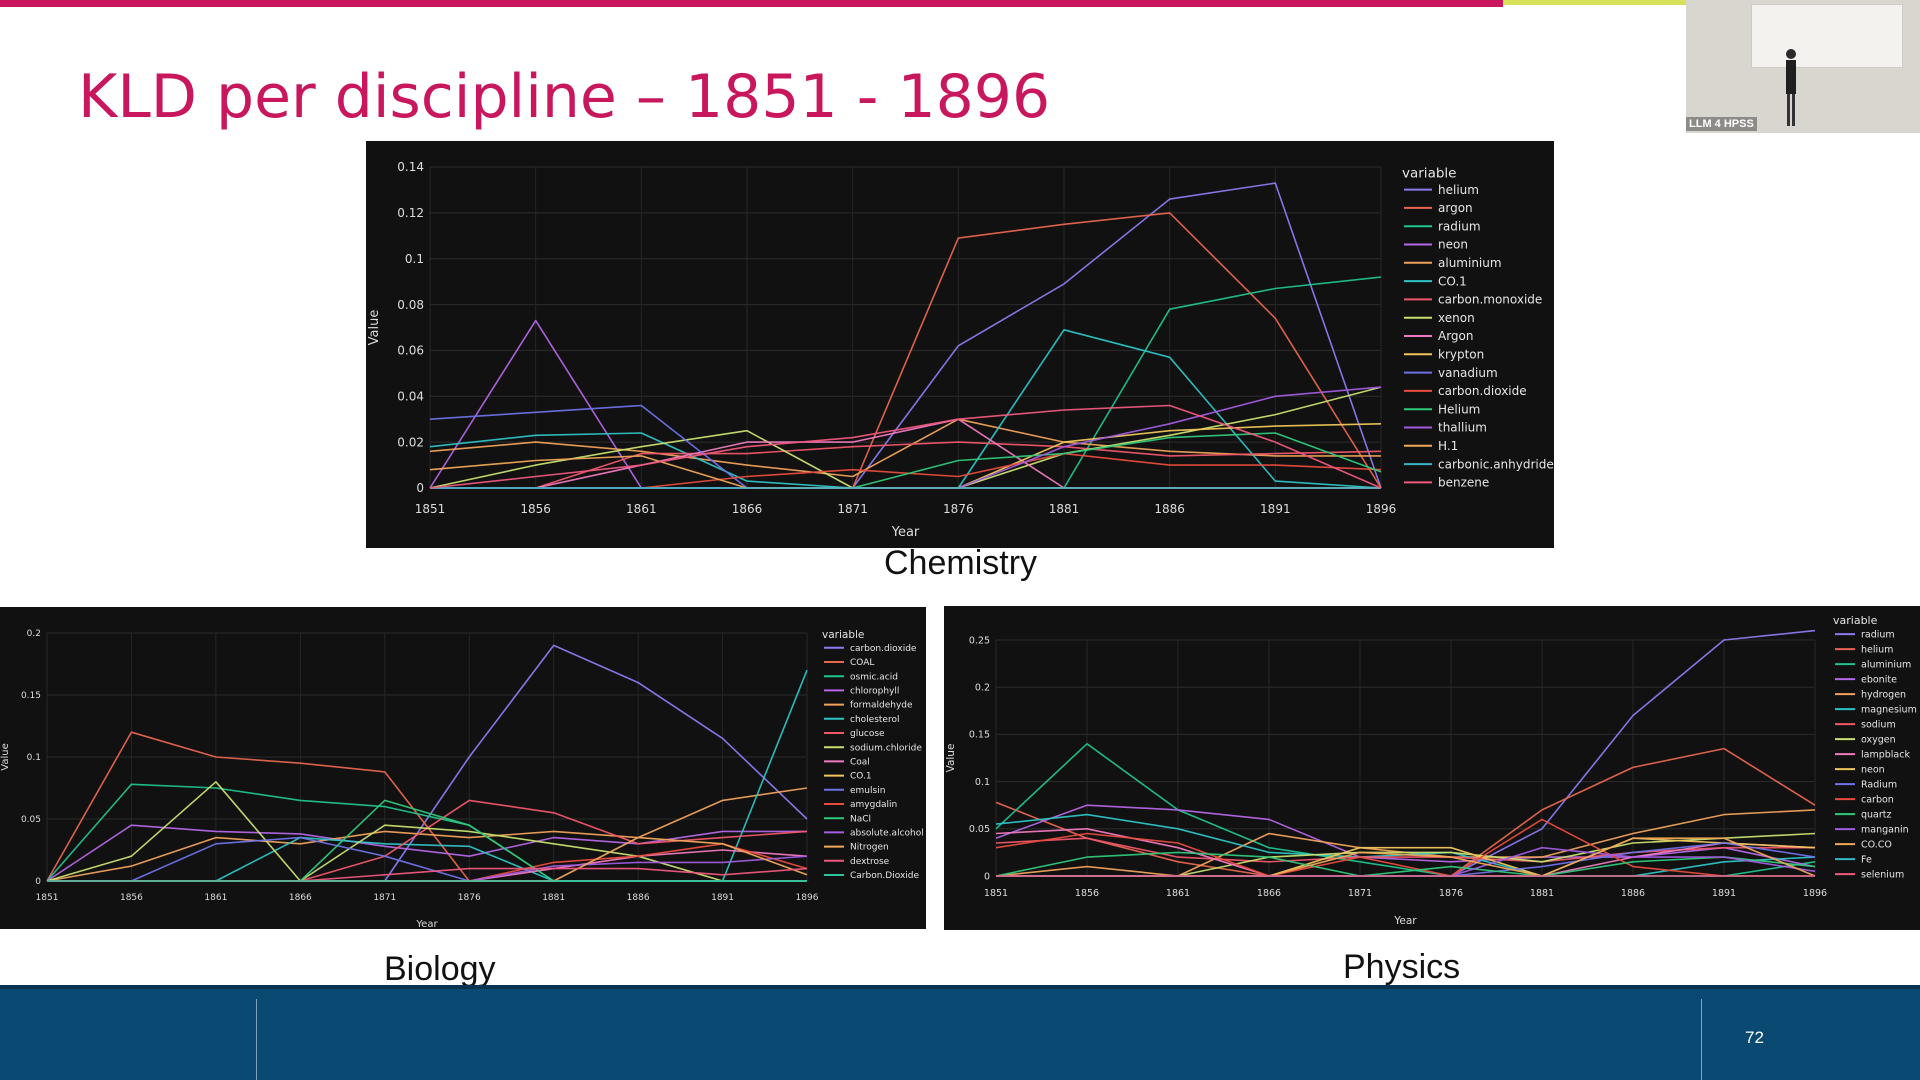 The image size is (1920, 1080). I want to click on footer-bar, so click(960, 1032).